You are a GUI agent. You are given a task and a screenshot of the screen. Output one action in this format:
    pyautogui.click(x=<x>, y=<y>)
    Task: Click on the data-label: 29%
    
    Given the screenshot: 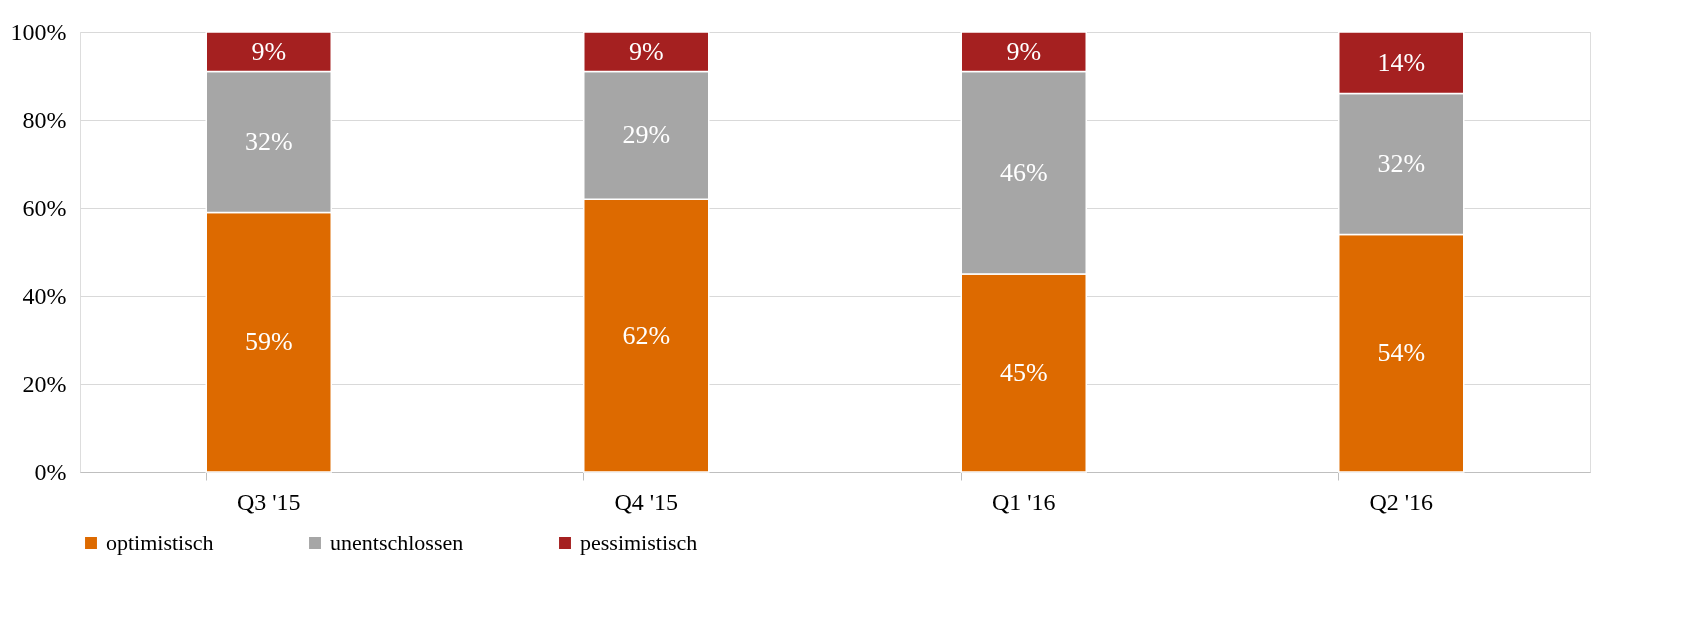 What is the action you would take?
    pyautogui.click(x=646, y=135)
    